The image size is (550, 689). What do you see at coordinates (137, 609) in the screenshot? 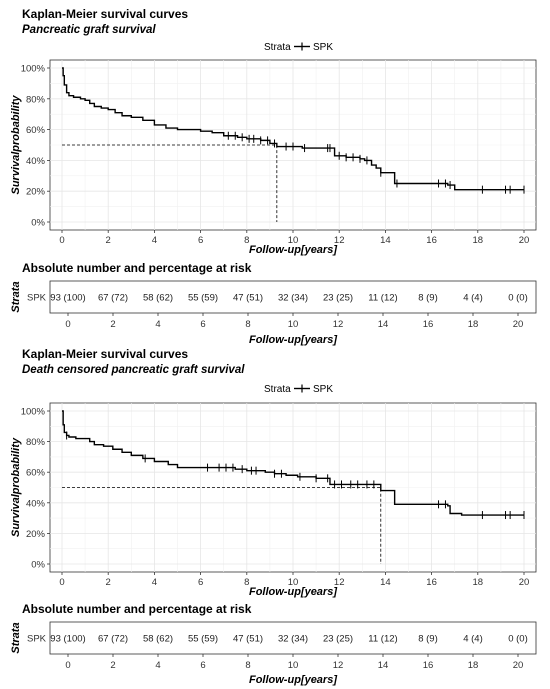
I see `risk-table-title: Absolute number and percentage at risk` at bounding box center [137, 609].